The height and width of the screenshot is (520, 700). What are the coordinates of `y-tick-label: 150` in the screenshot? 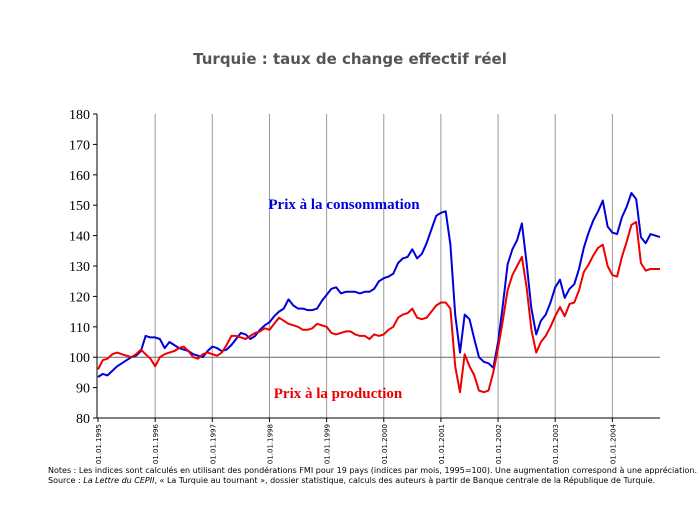 It's located at (79, 206).